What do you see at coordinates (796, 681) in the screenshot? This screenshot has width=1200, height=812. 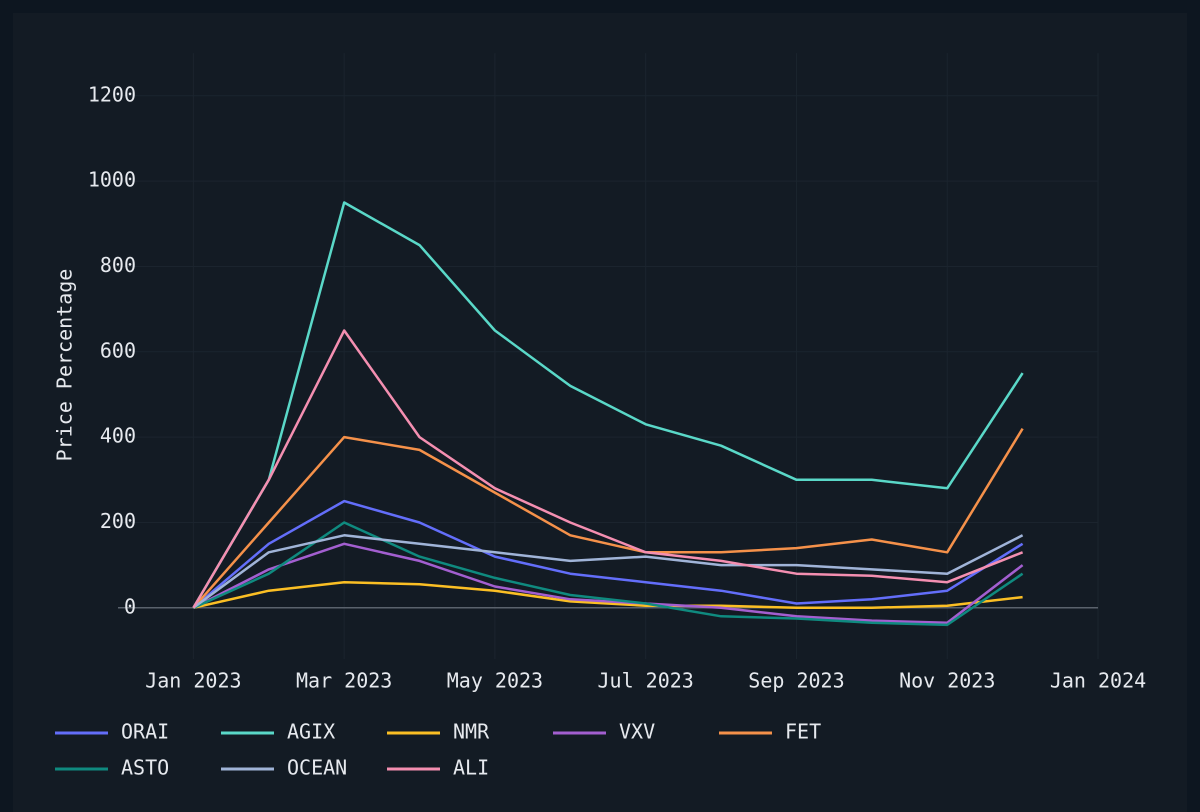 I see `x-tick-label: Sep 2023` at bounding box center [796, 681].